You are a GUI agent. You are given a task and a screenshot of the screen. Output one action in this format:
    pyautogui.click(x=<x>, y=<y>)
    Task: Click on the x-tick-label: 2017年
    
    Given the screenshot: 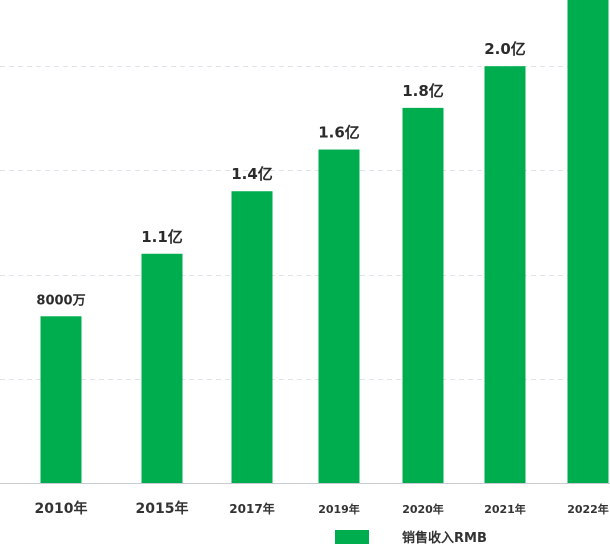 What is the action you would take?
    pyautogui.click(x=251, y=508)
    